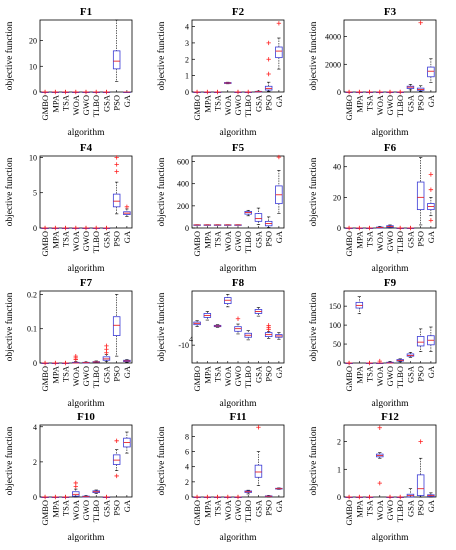  Describe the element at coordinates (187, 43) in the screenshot. I see `y-tick-label: 3` at that location.